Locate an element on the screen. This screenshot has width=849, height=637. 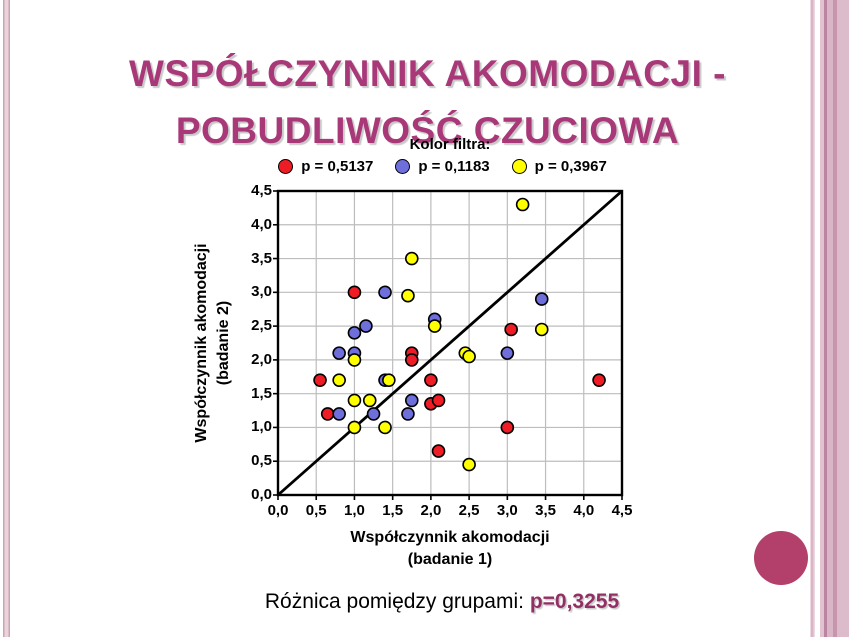
y-tick-label: 2,5 is located at coordinates (261, 326).